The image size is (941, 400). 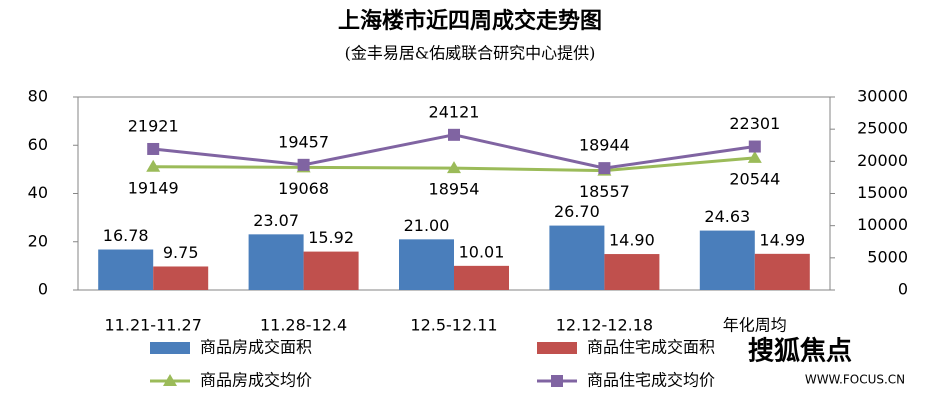 I want to click on x-tick-label: 年化周均, so click(x=755, y=325).